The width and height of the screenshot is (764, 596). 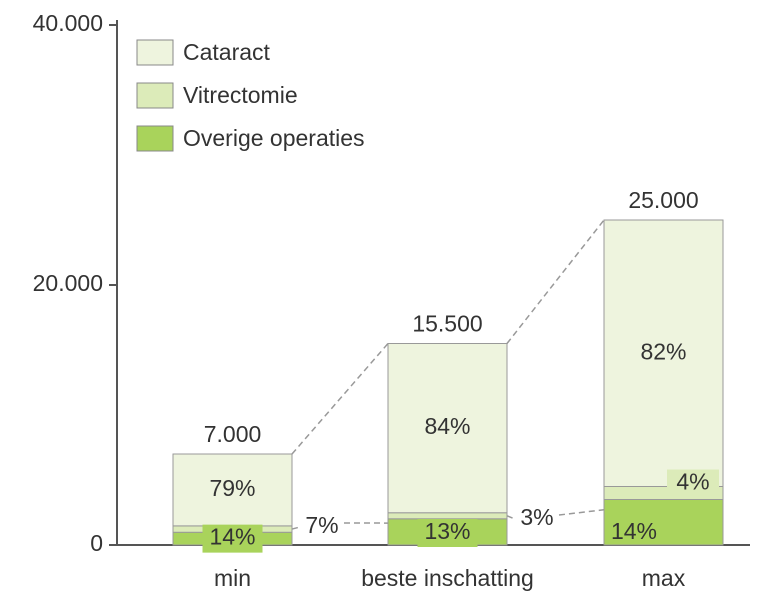 I want to click on y-tick-label: 0, so click(x=96, y=543).